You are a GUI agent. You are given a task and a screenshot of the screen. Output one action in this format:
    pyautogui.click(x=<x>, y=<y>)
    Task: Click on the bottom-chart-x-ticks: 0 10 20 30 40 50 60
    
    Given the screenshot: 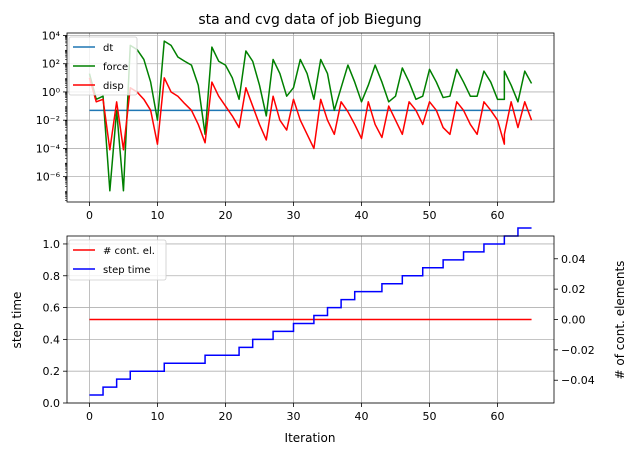 What is the action you would take?
    pyautogui.click(x=295, y=413)
    